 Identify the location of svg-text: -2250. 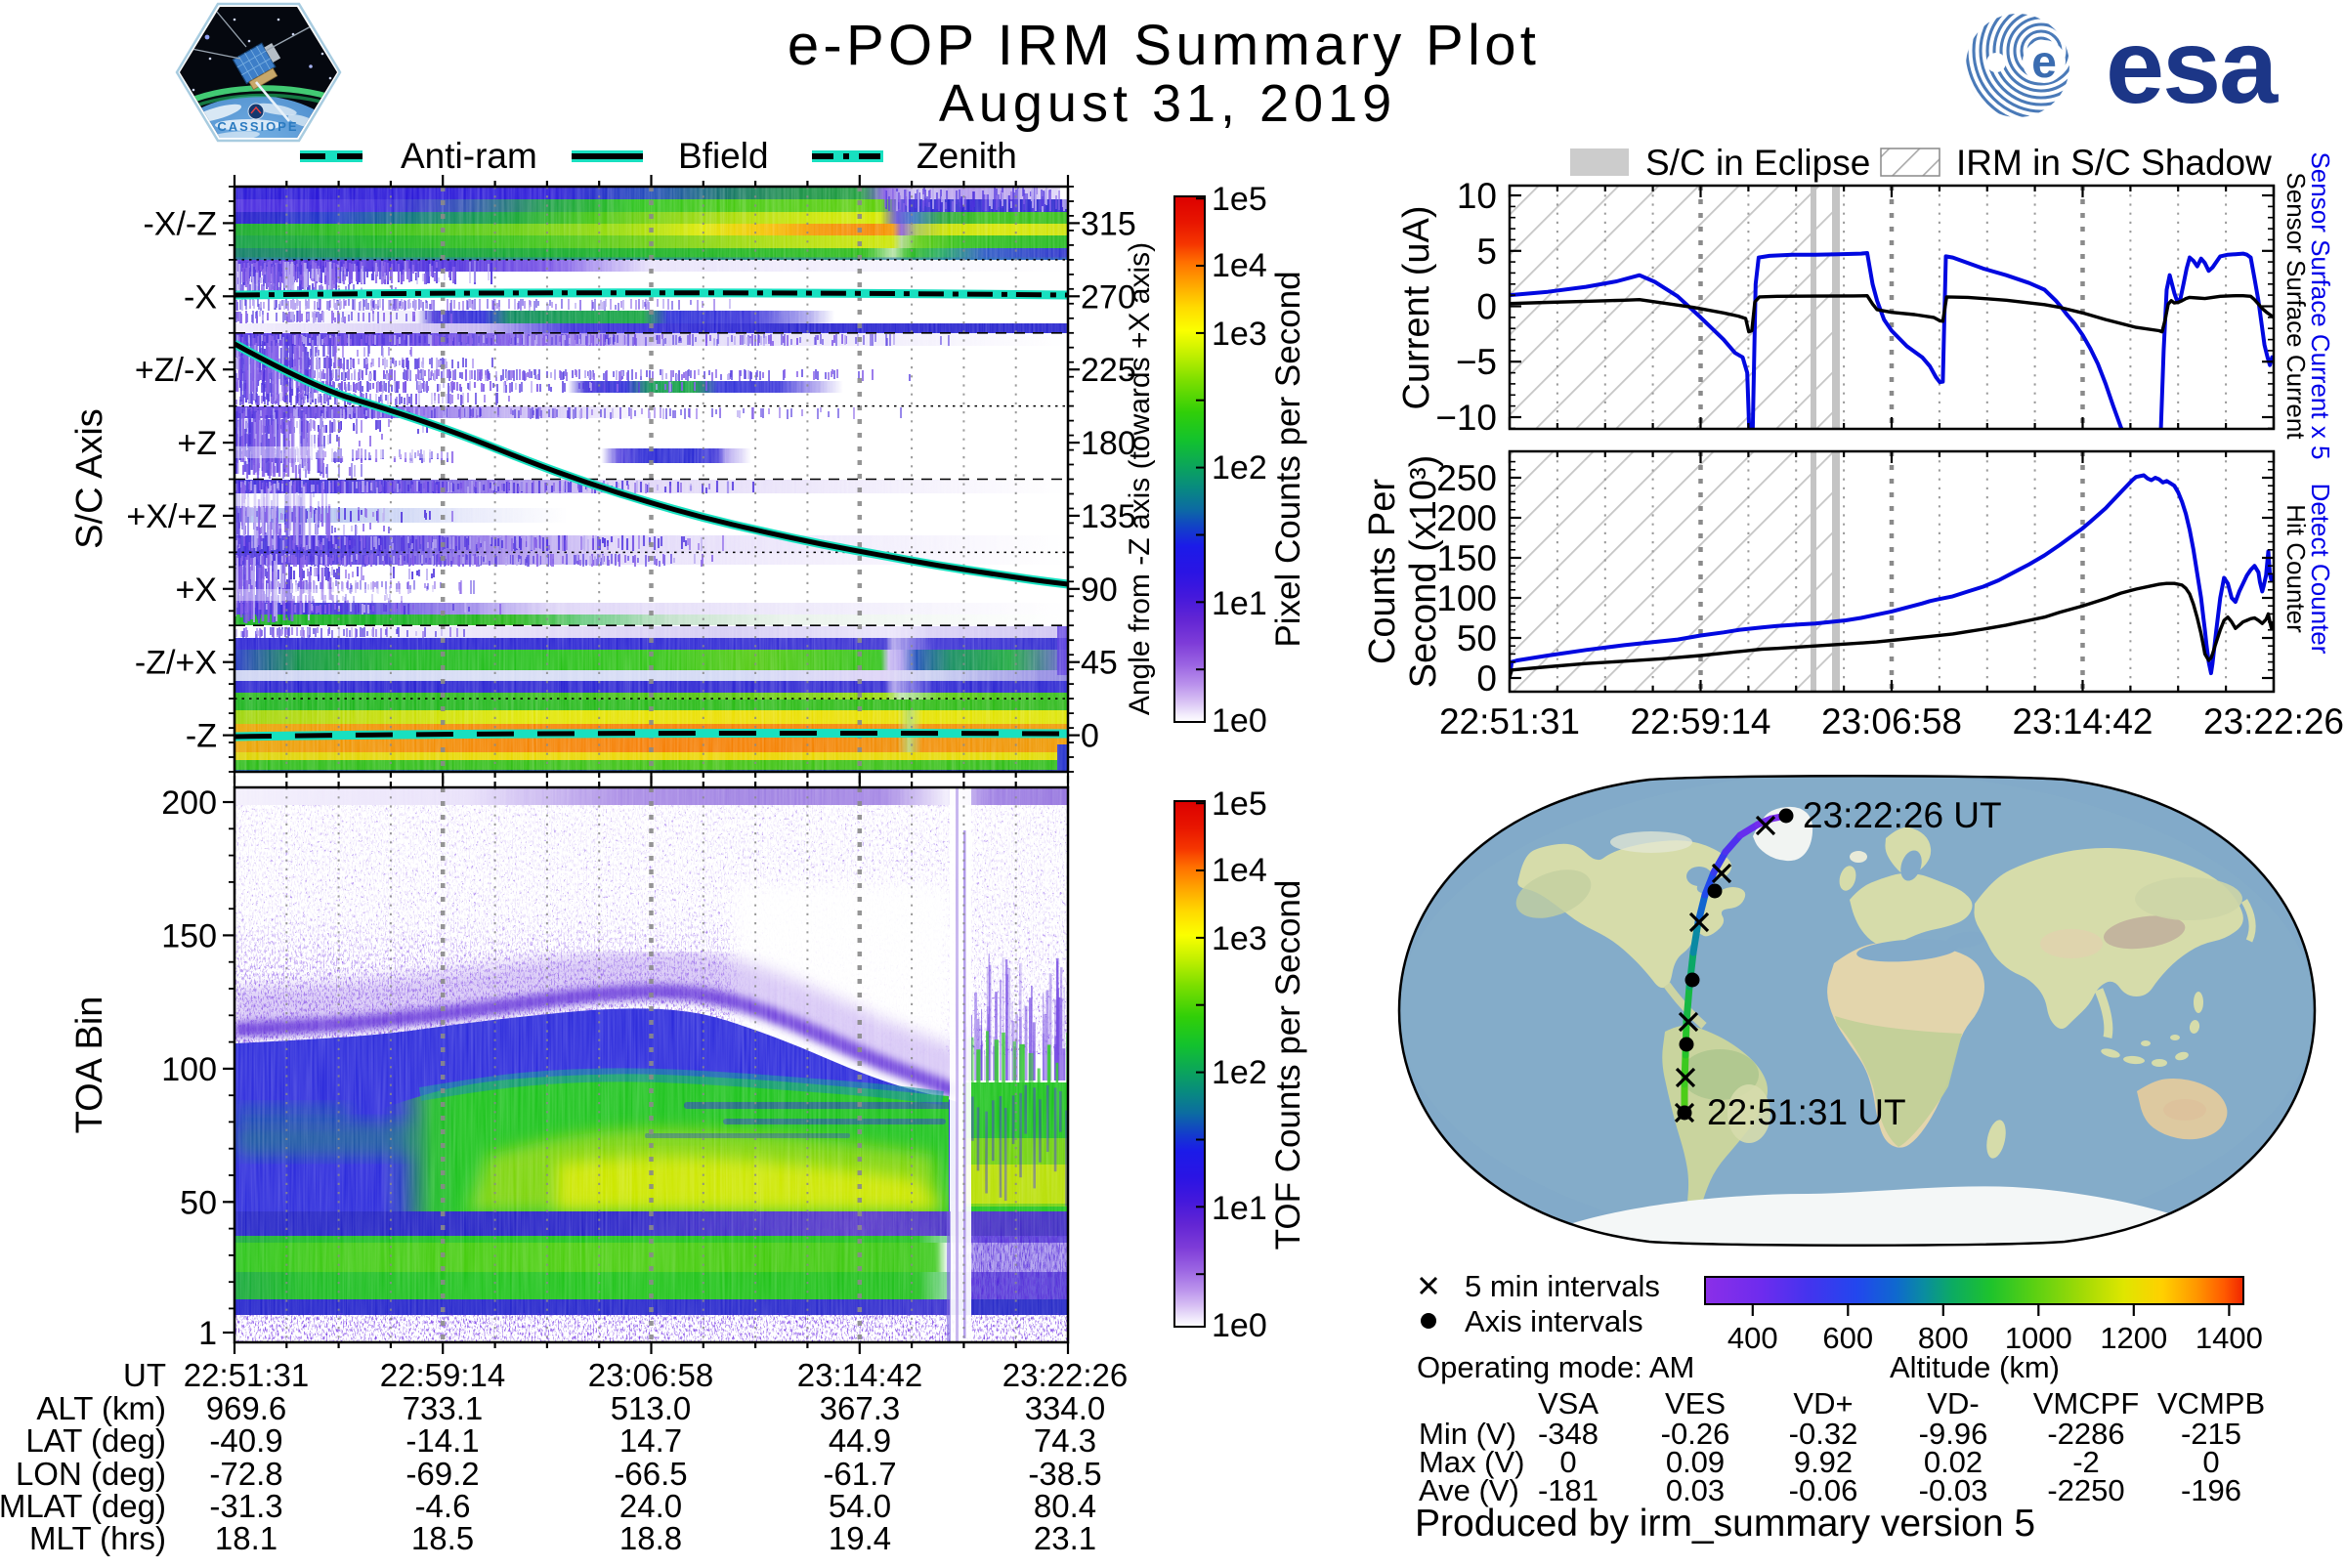
(2085, 1490).